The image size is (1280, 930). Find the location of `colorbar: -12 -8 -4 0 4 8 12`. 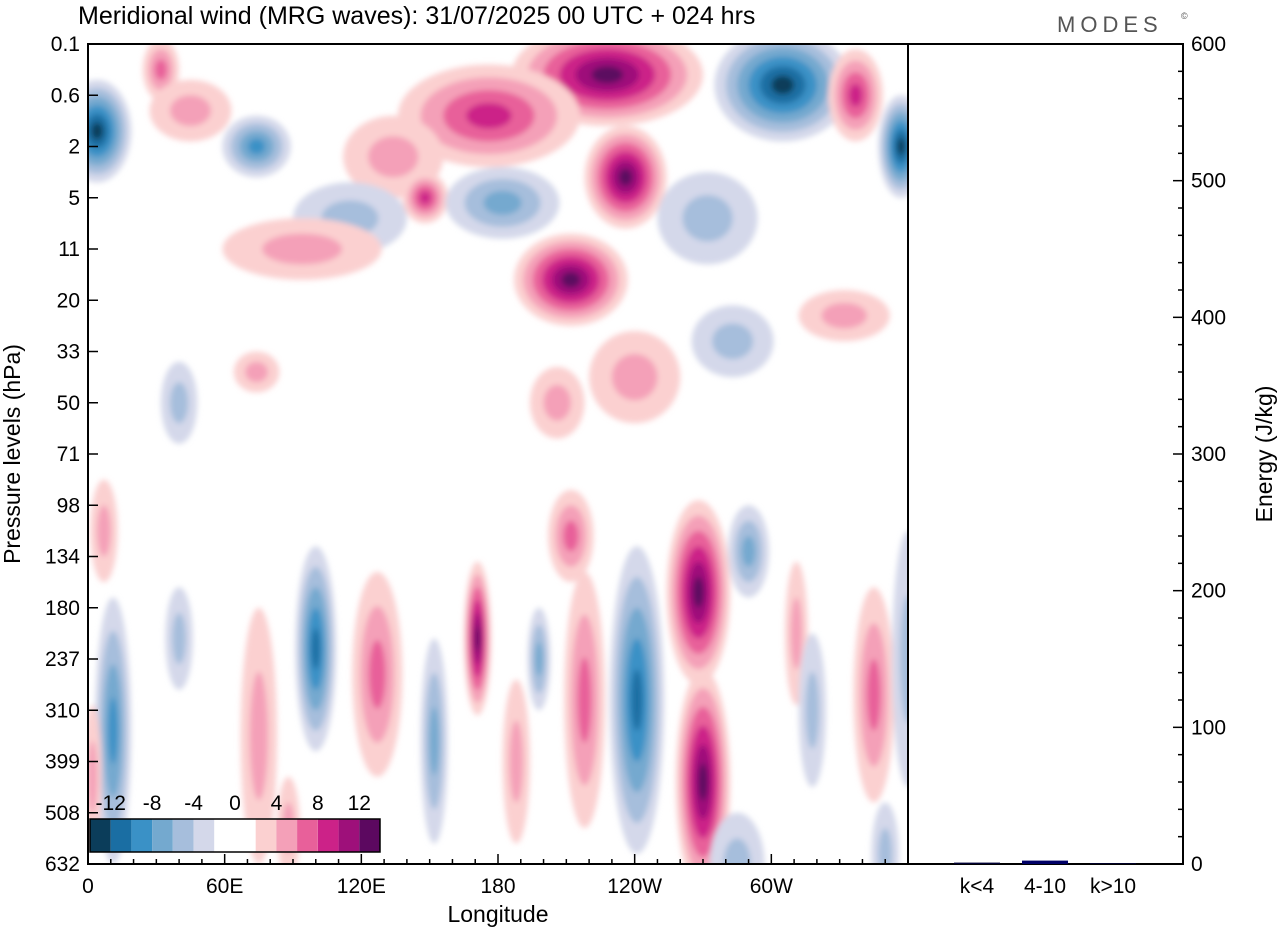

colorbar: -12 -8 -4 0 4 8 12 is located at coordinates (235, 822).